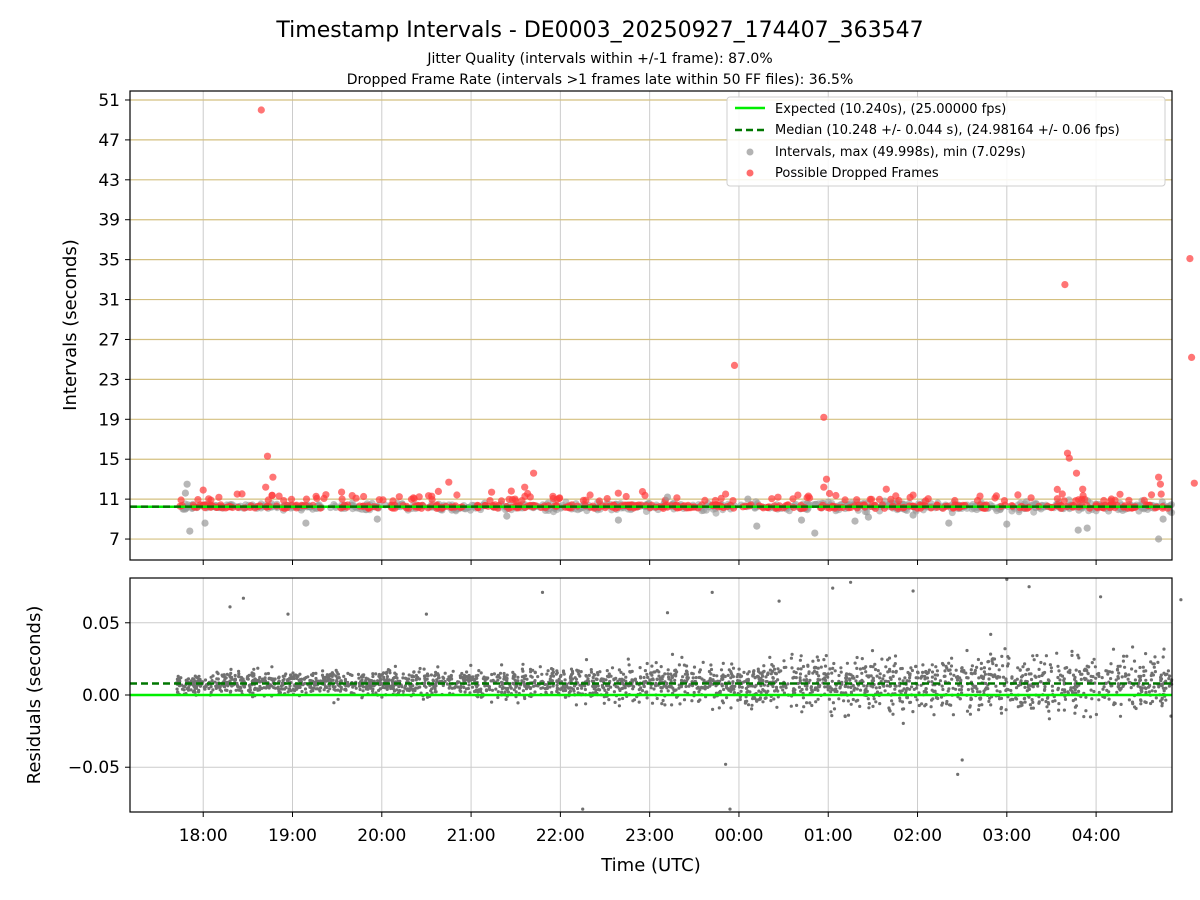 The height and width of the screenshot is (900, 1200). Describe the element at coordinates (109, 500) in the screenshot. I see `intervals-y-tick-label: 11` at that location.